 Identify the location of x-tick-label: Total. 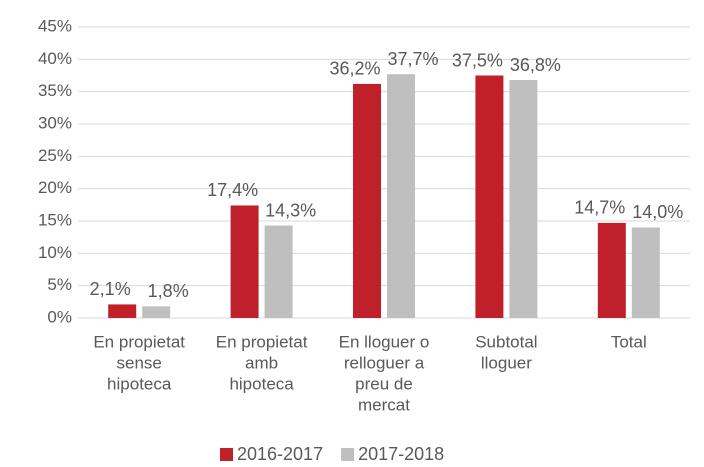
(629, 341).